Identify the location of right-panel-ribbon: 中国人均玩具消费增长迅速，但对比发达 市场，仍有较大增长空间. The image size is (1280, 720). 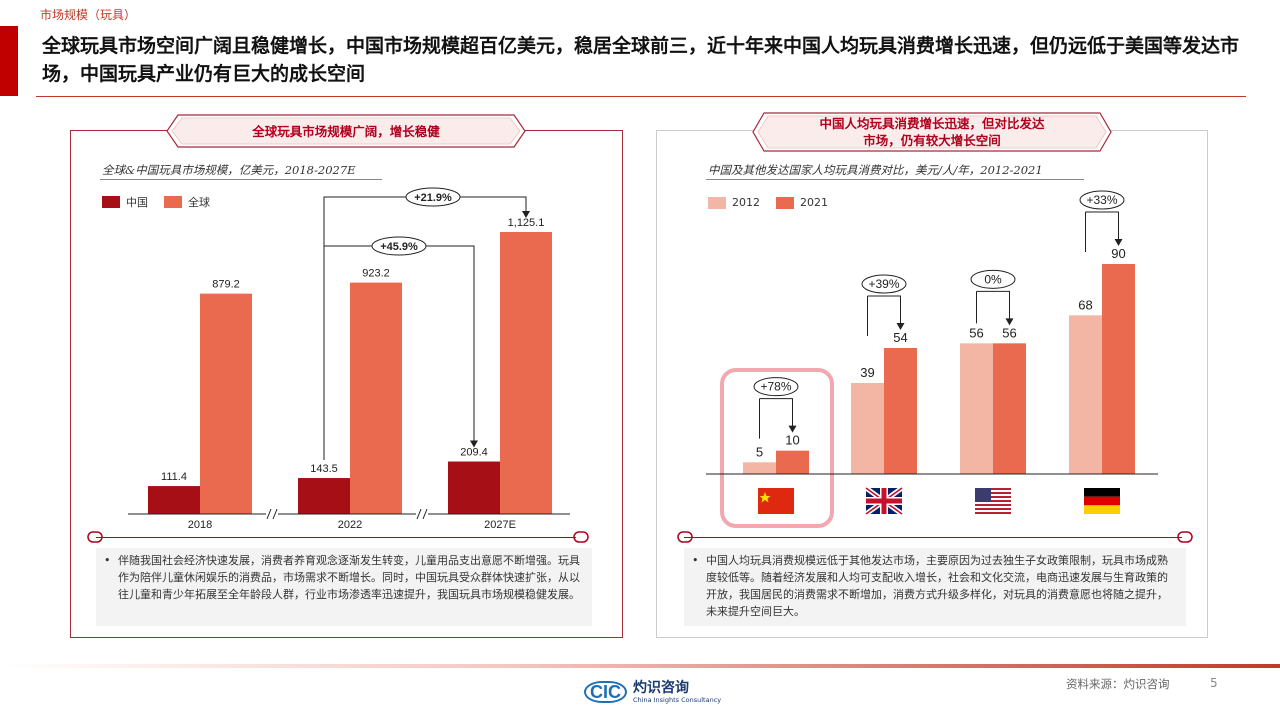
(932, 132).